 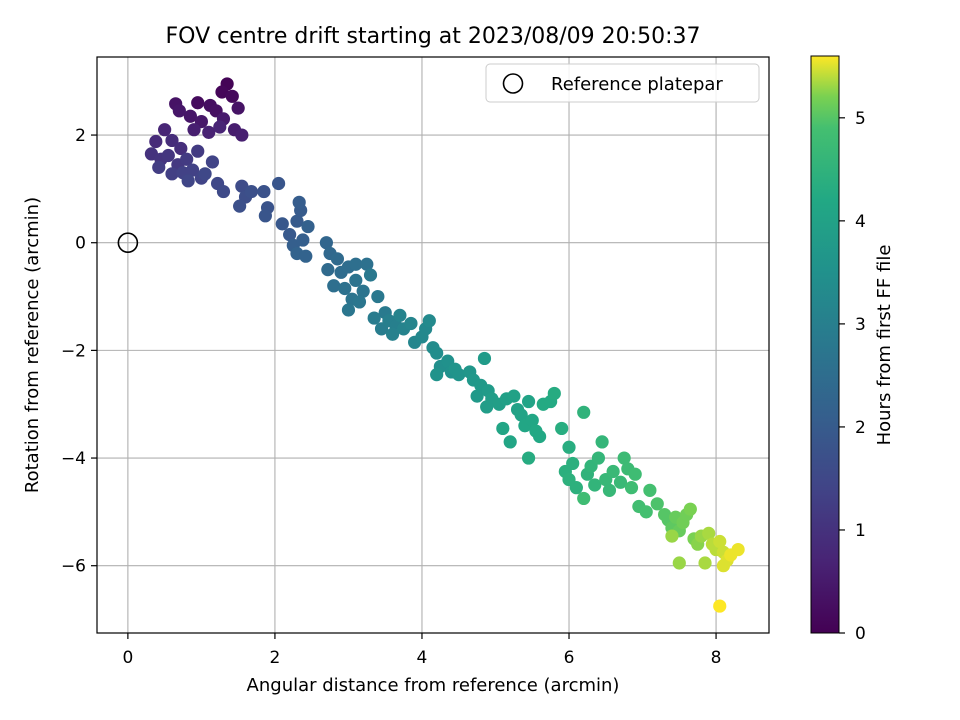 I want to click on y-tick-label: −6, so click(x=73, y=567).